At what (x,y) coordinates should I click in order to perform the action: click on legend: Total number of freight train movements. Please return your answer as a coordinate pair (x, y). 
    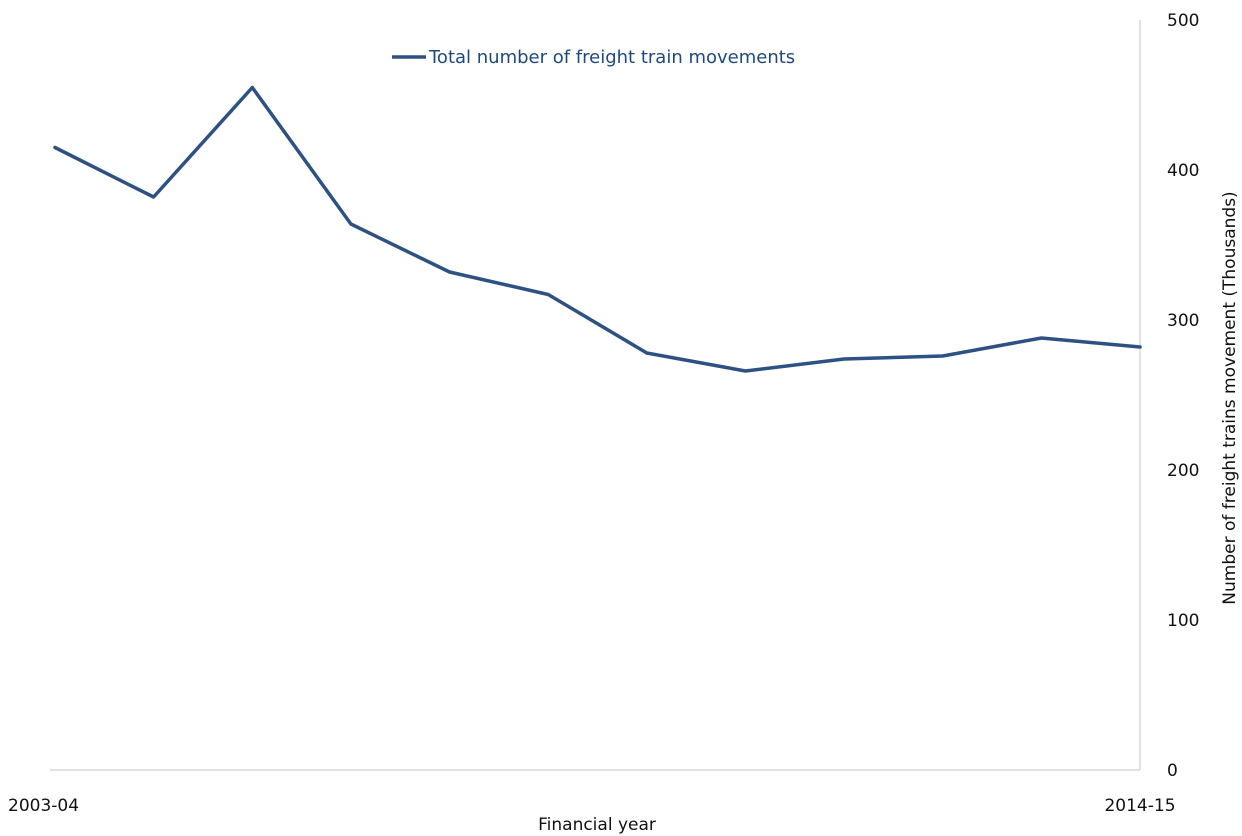
    Looking at the image, I should click on (593, 57).